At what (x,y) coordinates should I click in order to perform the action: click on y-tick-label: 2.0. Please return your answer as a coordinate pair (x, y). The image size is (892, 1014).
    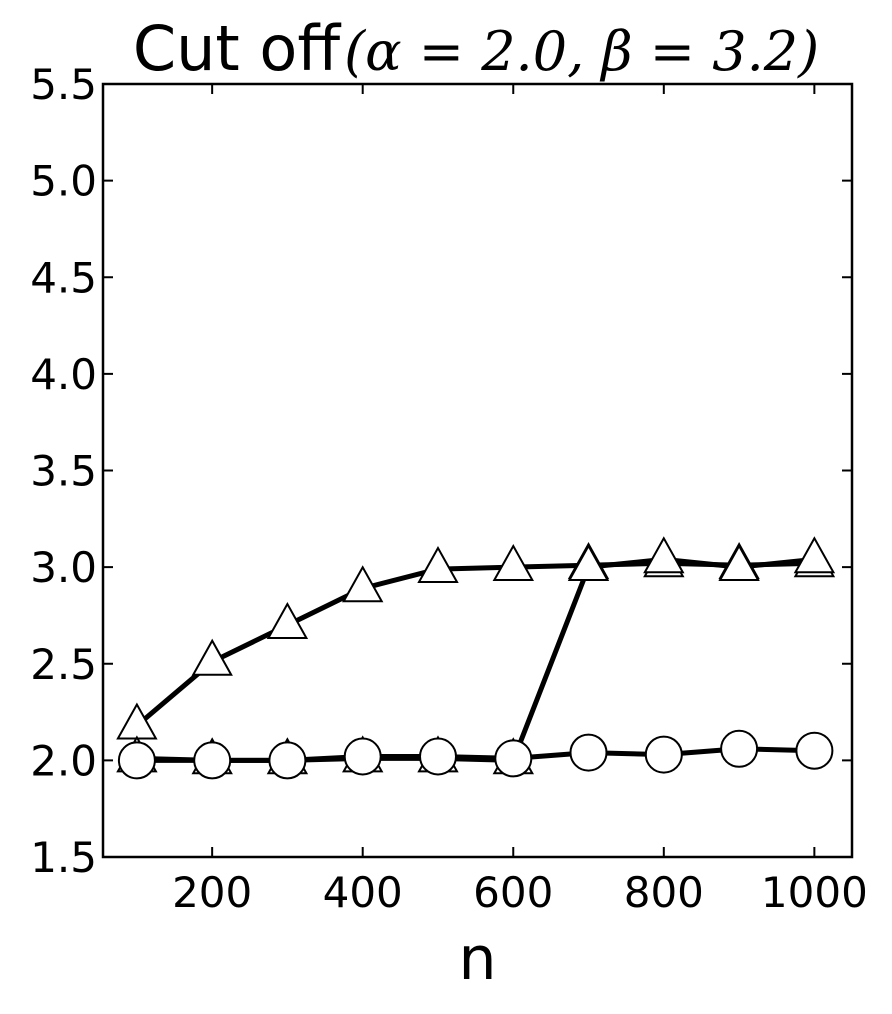
    Looking at the image, I should click on (63, 760).